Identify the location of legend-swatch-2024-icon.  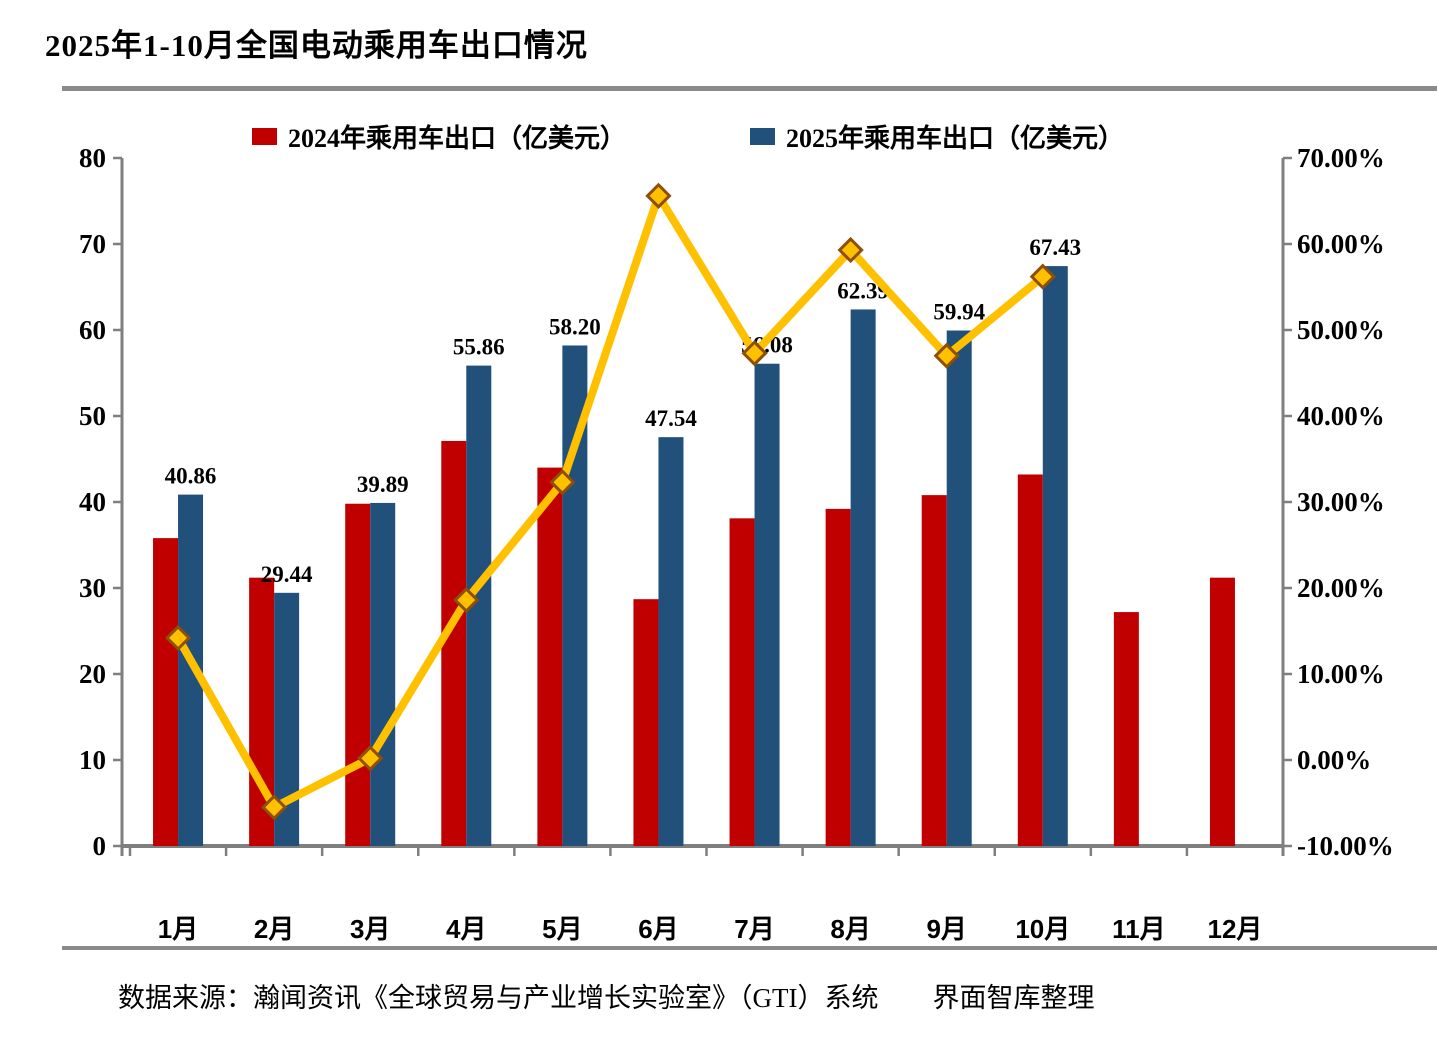
(264, 136).